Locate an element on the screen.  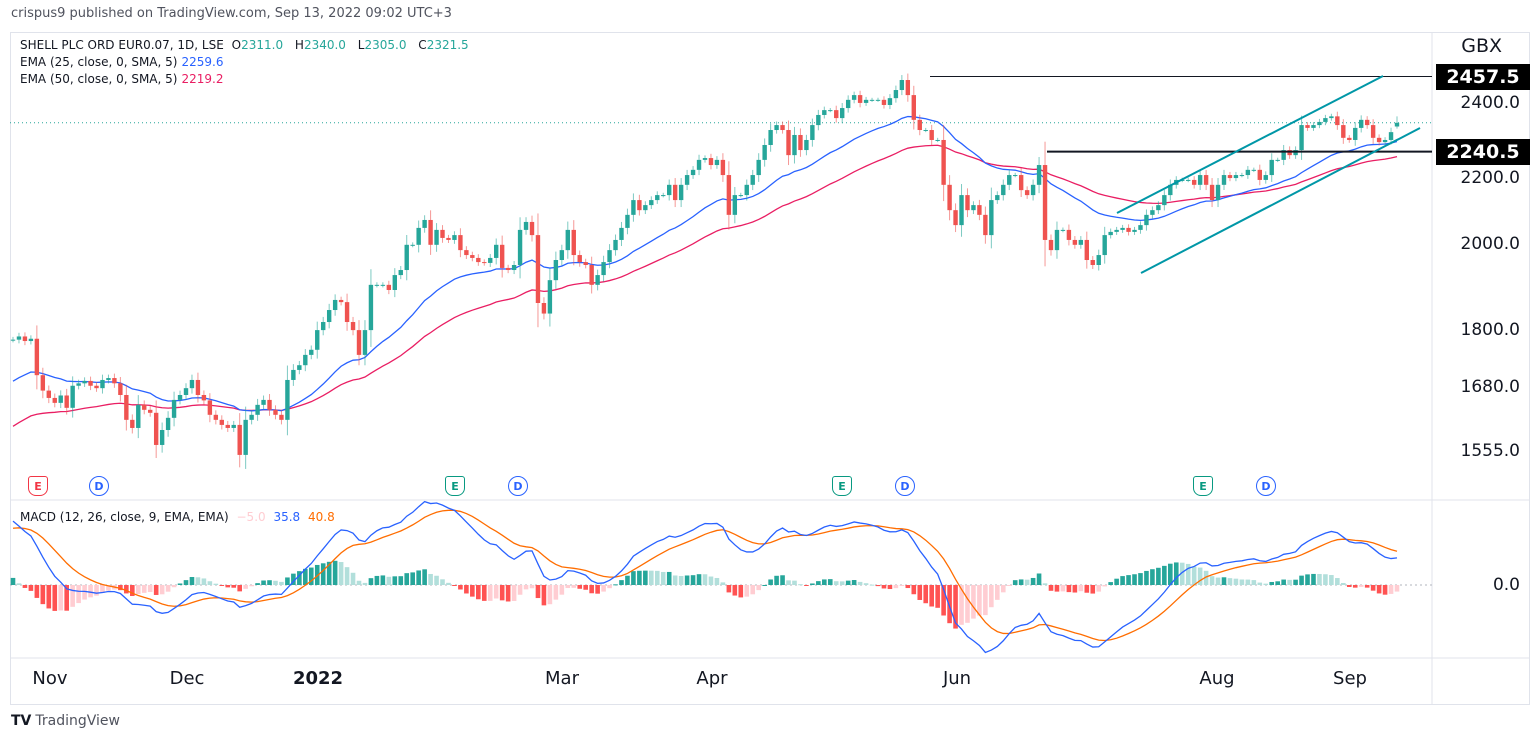
x-tick: Nov is located at coordinates (50, 678).